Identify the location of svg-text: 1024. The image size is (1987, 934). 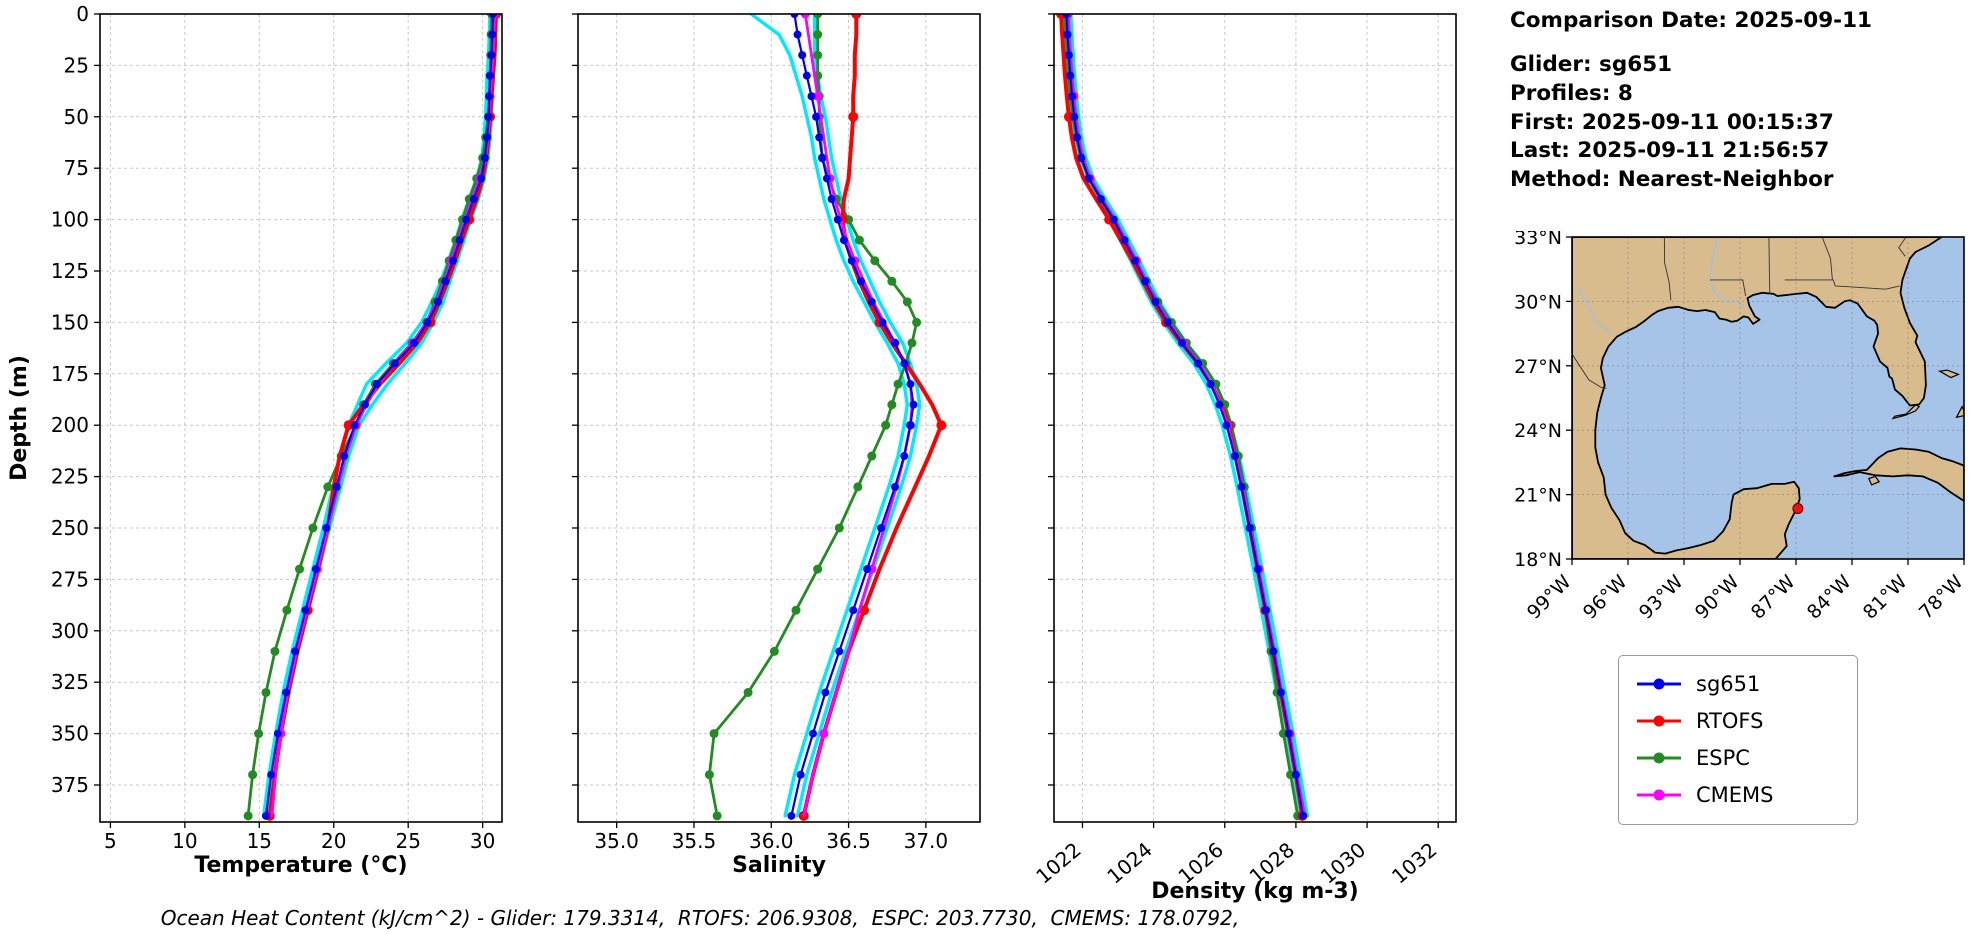
(1129, 862).